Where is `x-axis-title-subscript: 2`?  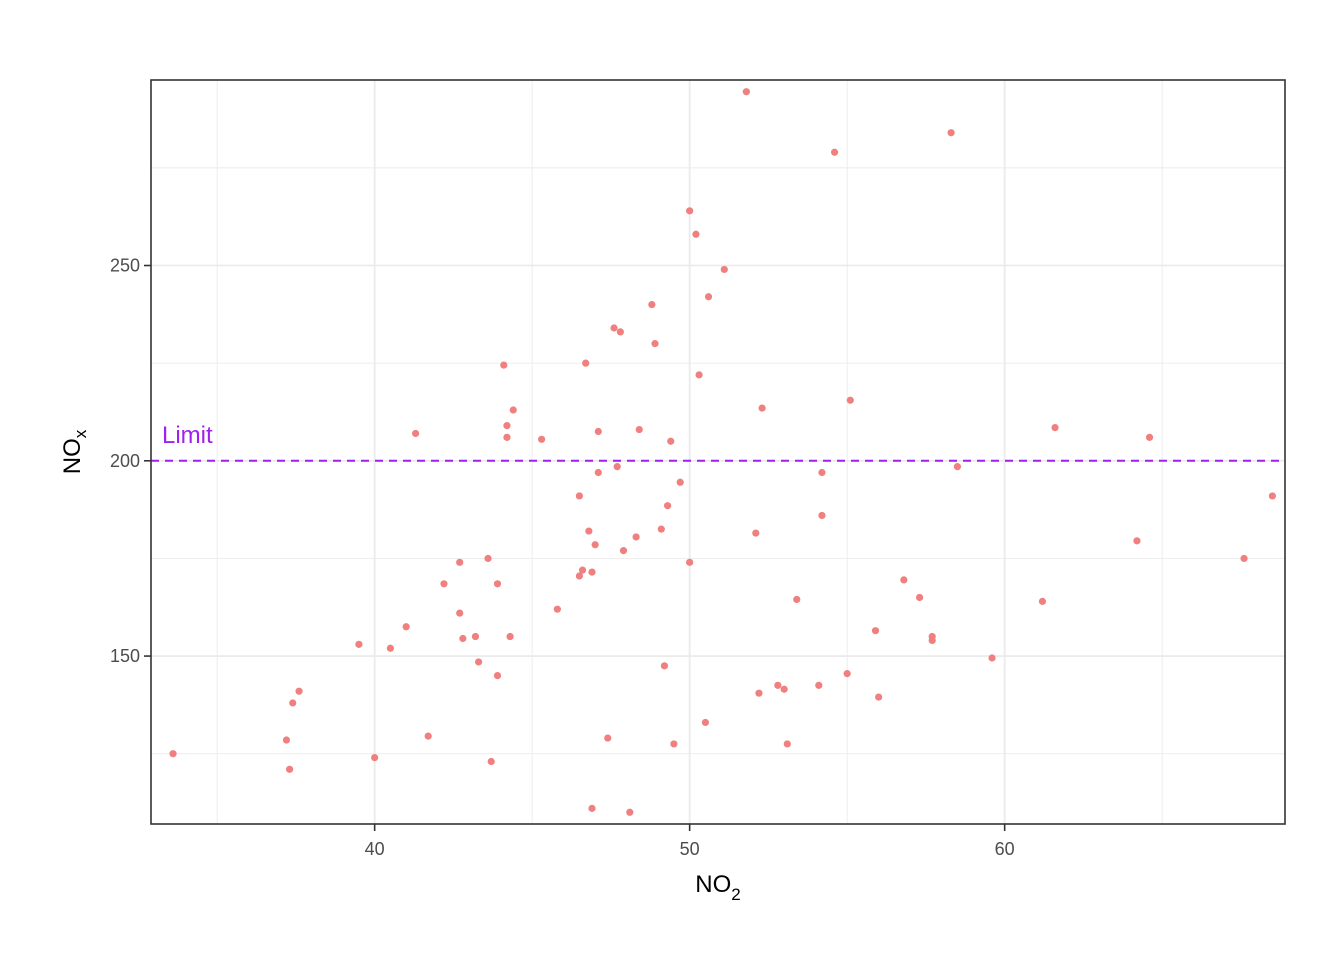
x-axis-title-subscript: 2 is located at coordinates (735, 894).